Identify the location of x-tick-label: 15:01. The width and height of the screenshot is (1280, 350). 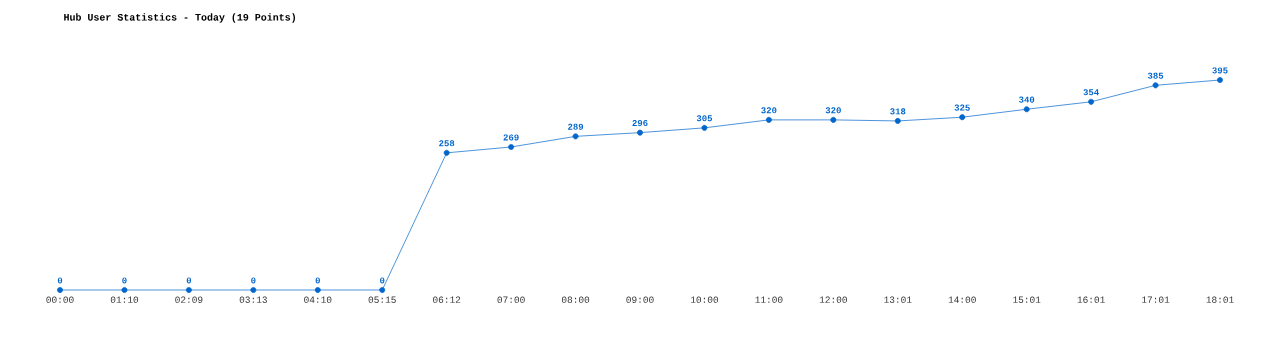
(1027, 299).